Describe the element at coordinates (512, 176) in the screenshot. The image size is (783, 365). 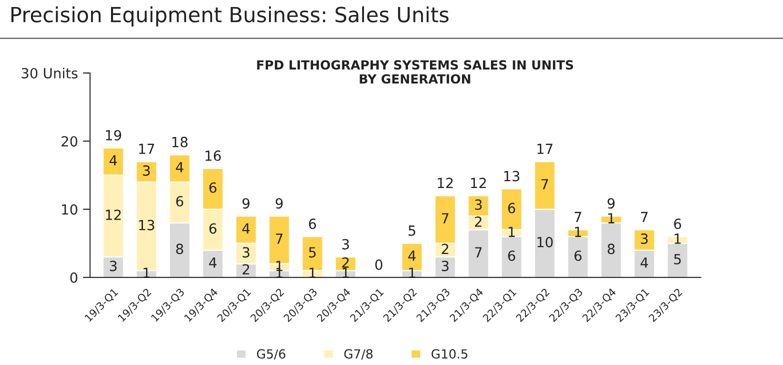
I see `total-label: 13` at that location.